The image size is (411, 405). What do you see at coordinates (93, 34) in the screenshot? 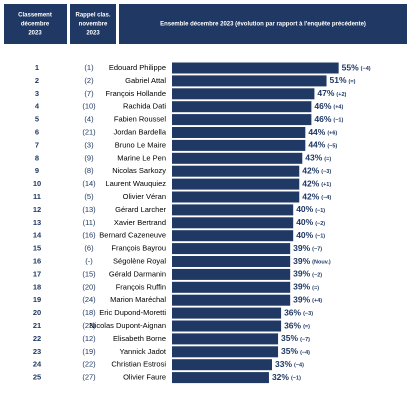
I see `header-previous: 2023` at bounding box center [93, 34].